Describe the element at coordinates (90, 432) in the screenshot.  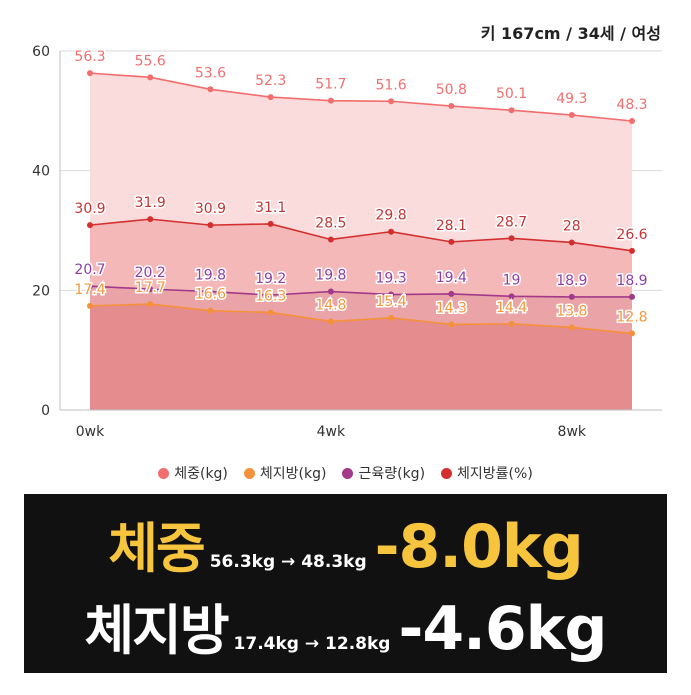
I see `x-tick-label: 0wk` at that location.